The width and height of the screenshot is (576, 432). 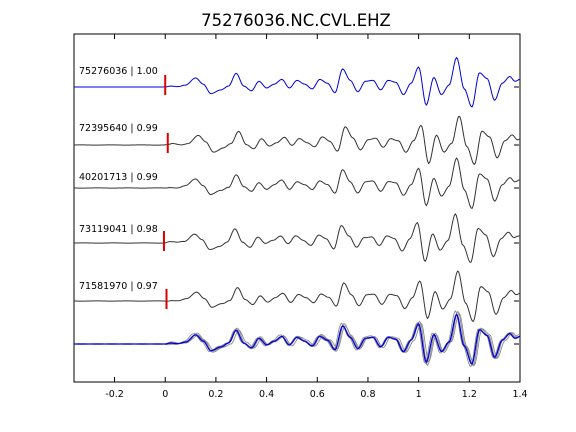 I want to click on trace-label: 73119041 | 0.98, so click(x=118, y=229).